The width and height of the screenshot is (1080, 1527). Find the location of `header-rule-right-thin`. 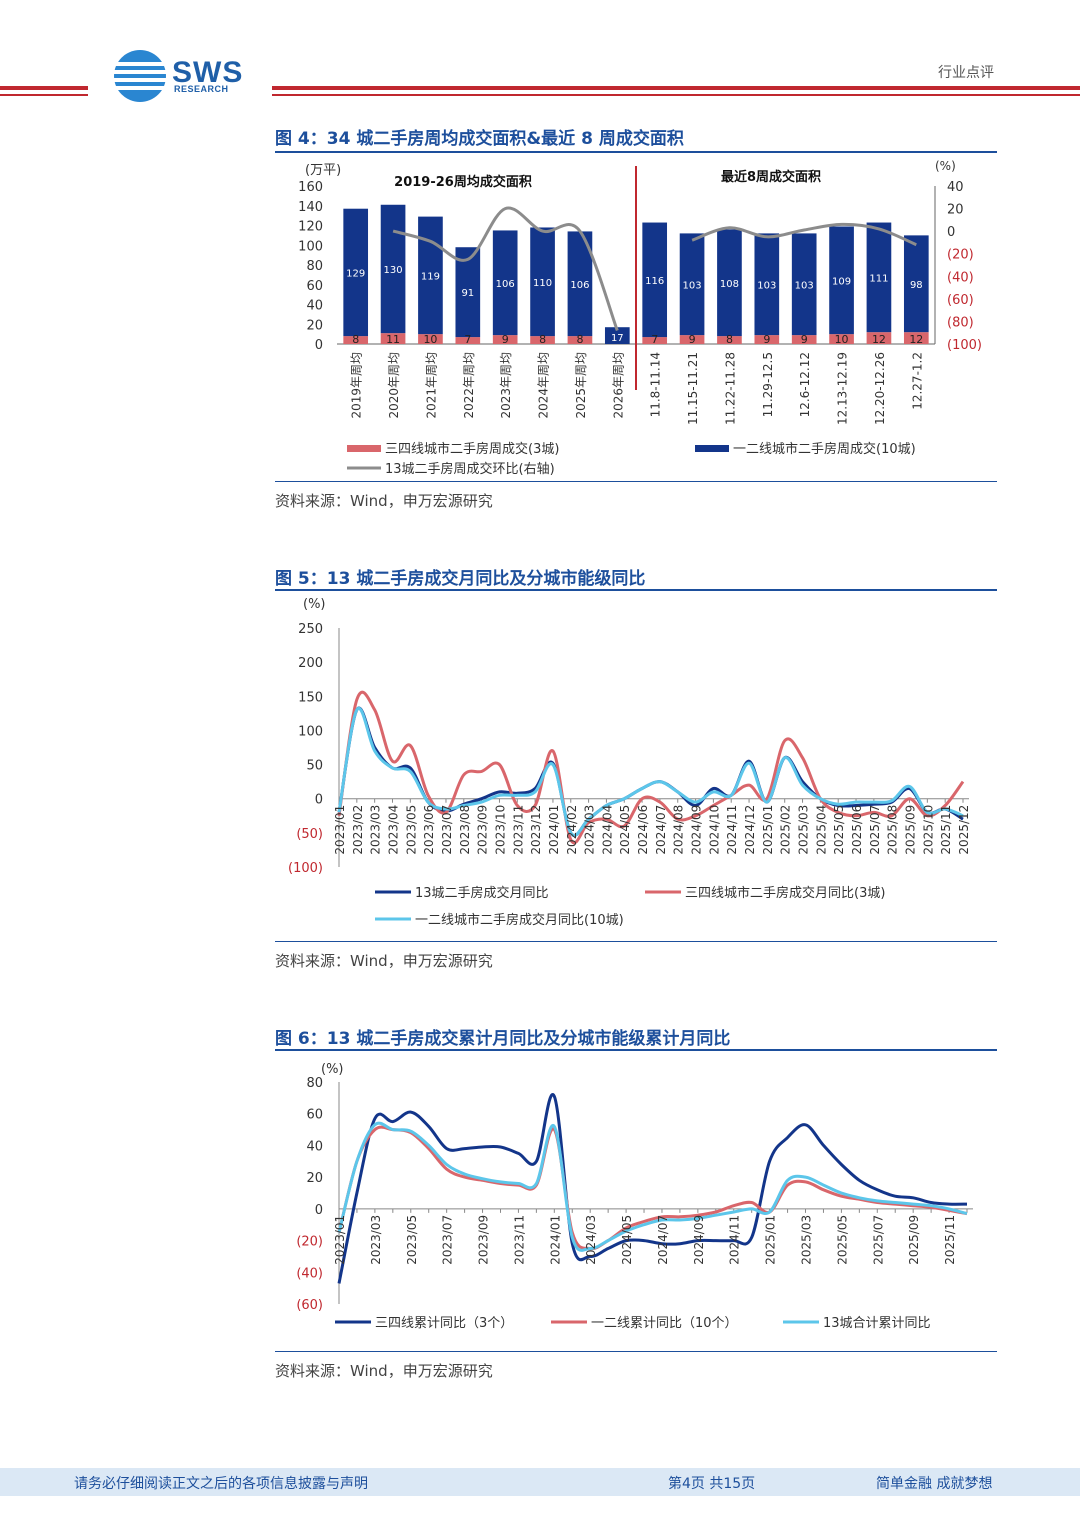

header-rule-right-thin is located at coordinates (676, 95).